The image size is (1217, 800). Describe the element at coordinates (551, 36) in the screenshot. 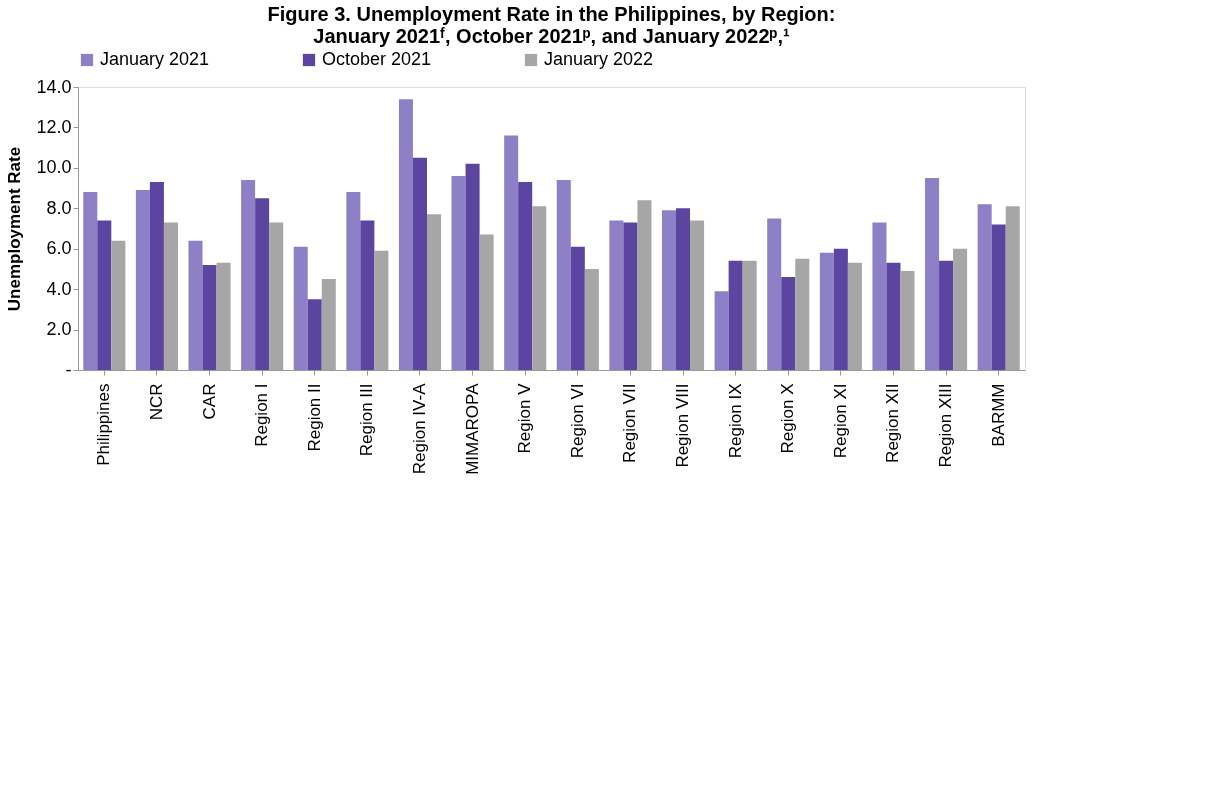

I see `text: January 2021ᶠ, October 2021ᵖ, and January 2022ᵖ,¹` at that location.